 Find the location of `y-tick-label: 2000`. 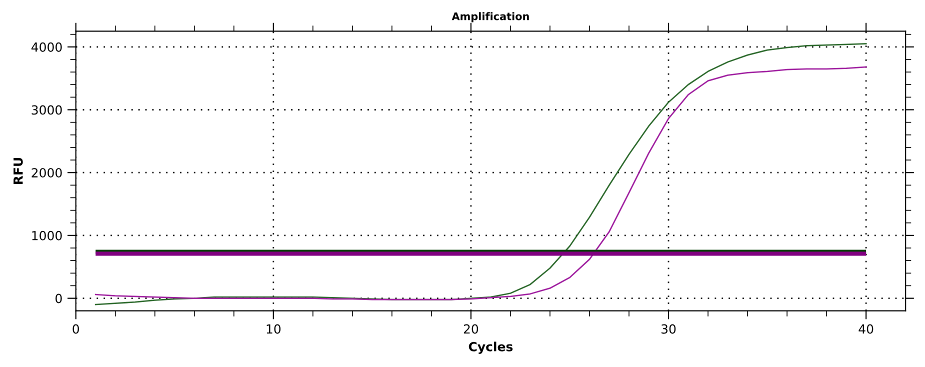

y-tick-label: 2000 is located at coordinates (47, 173).